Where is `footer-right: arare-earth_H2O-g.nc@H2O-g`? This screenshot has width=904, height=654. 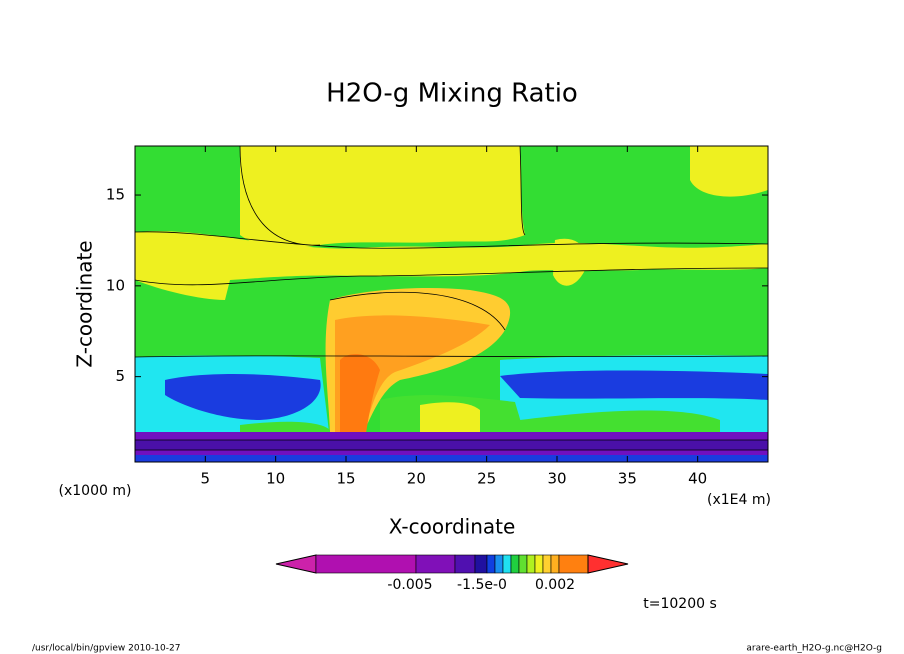
footer-right: arare-earth_H2O-g.nc@H2O-g is located at coordinates (814, 649).